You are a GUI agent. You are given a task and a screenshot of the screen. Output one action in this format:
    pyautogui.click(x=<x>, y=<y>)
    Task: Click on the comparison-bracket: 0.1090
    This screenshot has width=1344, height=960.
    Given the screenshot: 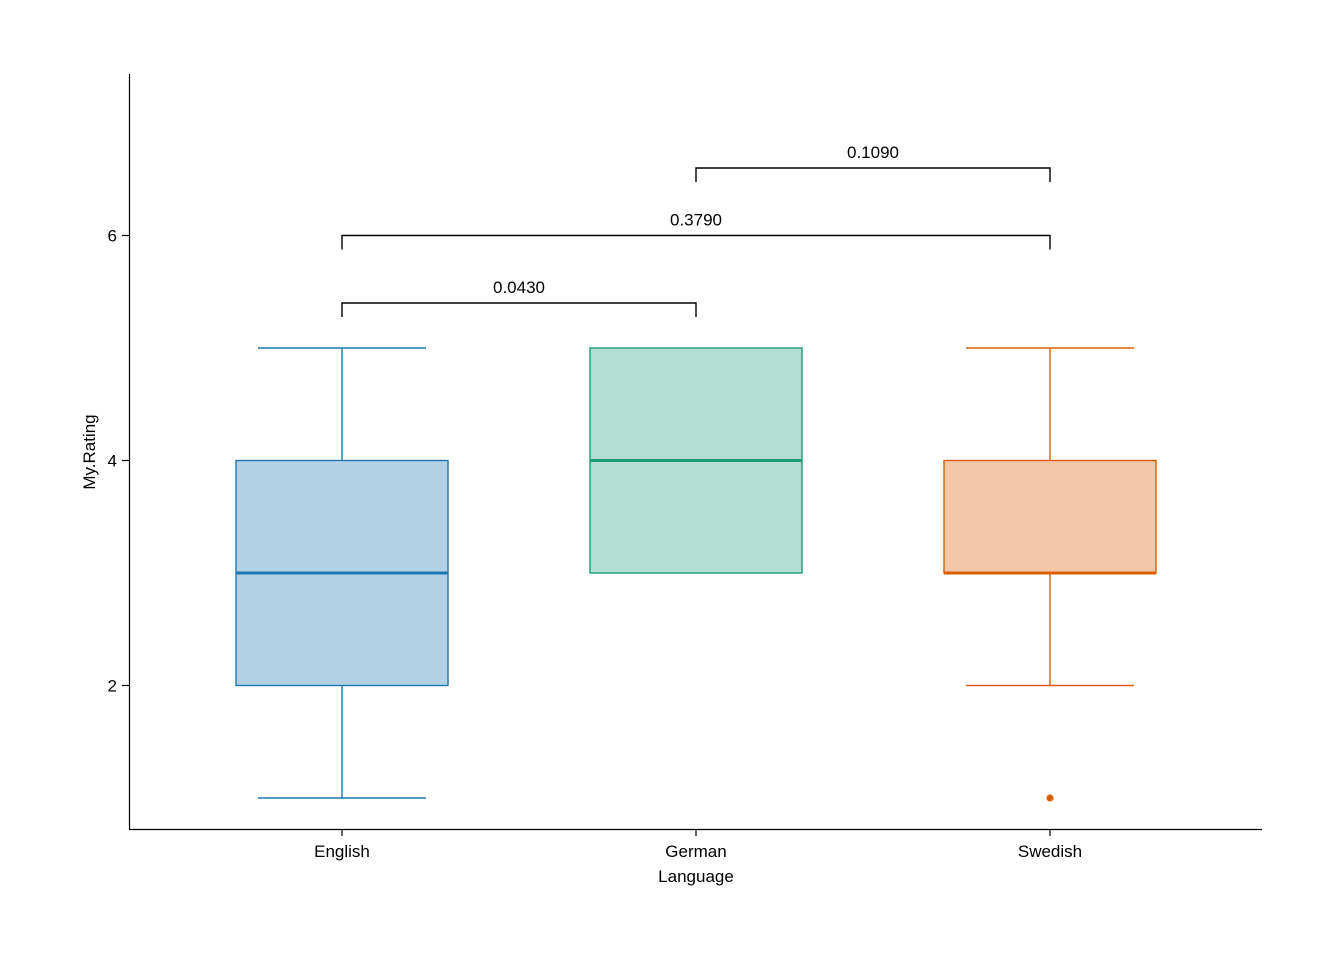 What is the action you would take?
    pyautogui.click(x=873, y=162)
    